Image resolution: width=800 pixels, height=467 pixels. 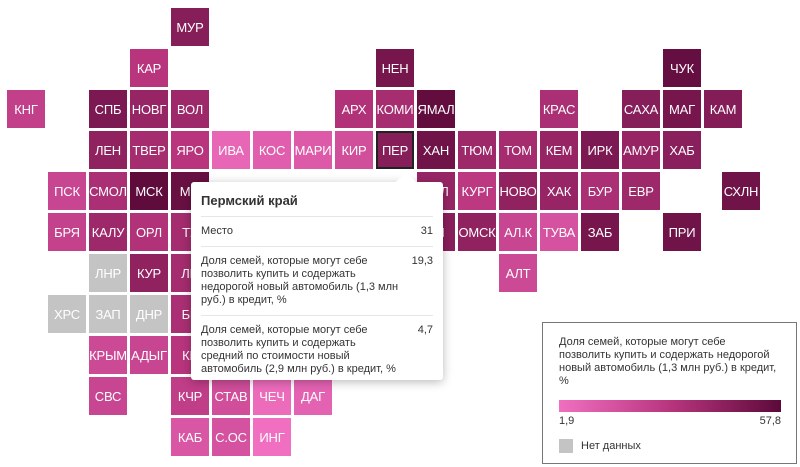 What do you see at coordinates (108, 314) in the screenshot?
I see `region-tile: ЗАП` at bounding box center [108, 314].